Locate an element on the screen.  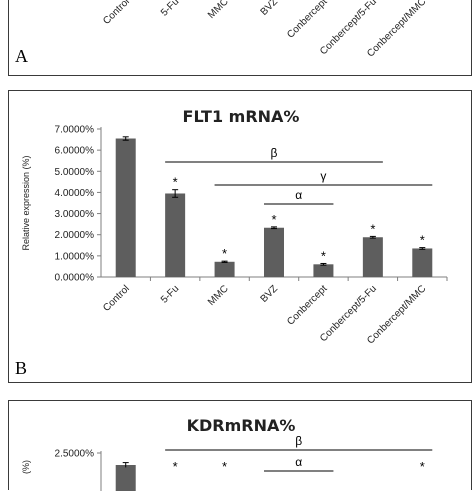
x-tick-label: Conbercept/MMC is located at coordinates (396, 30).